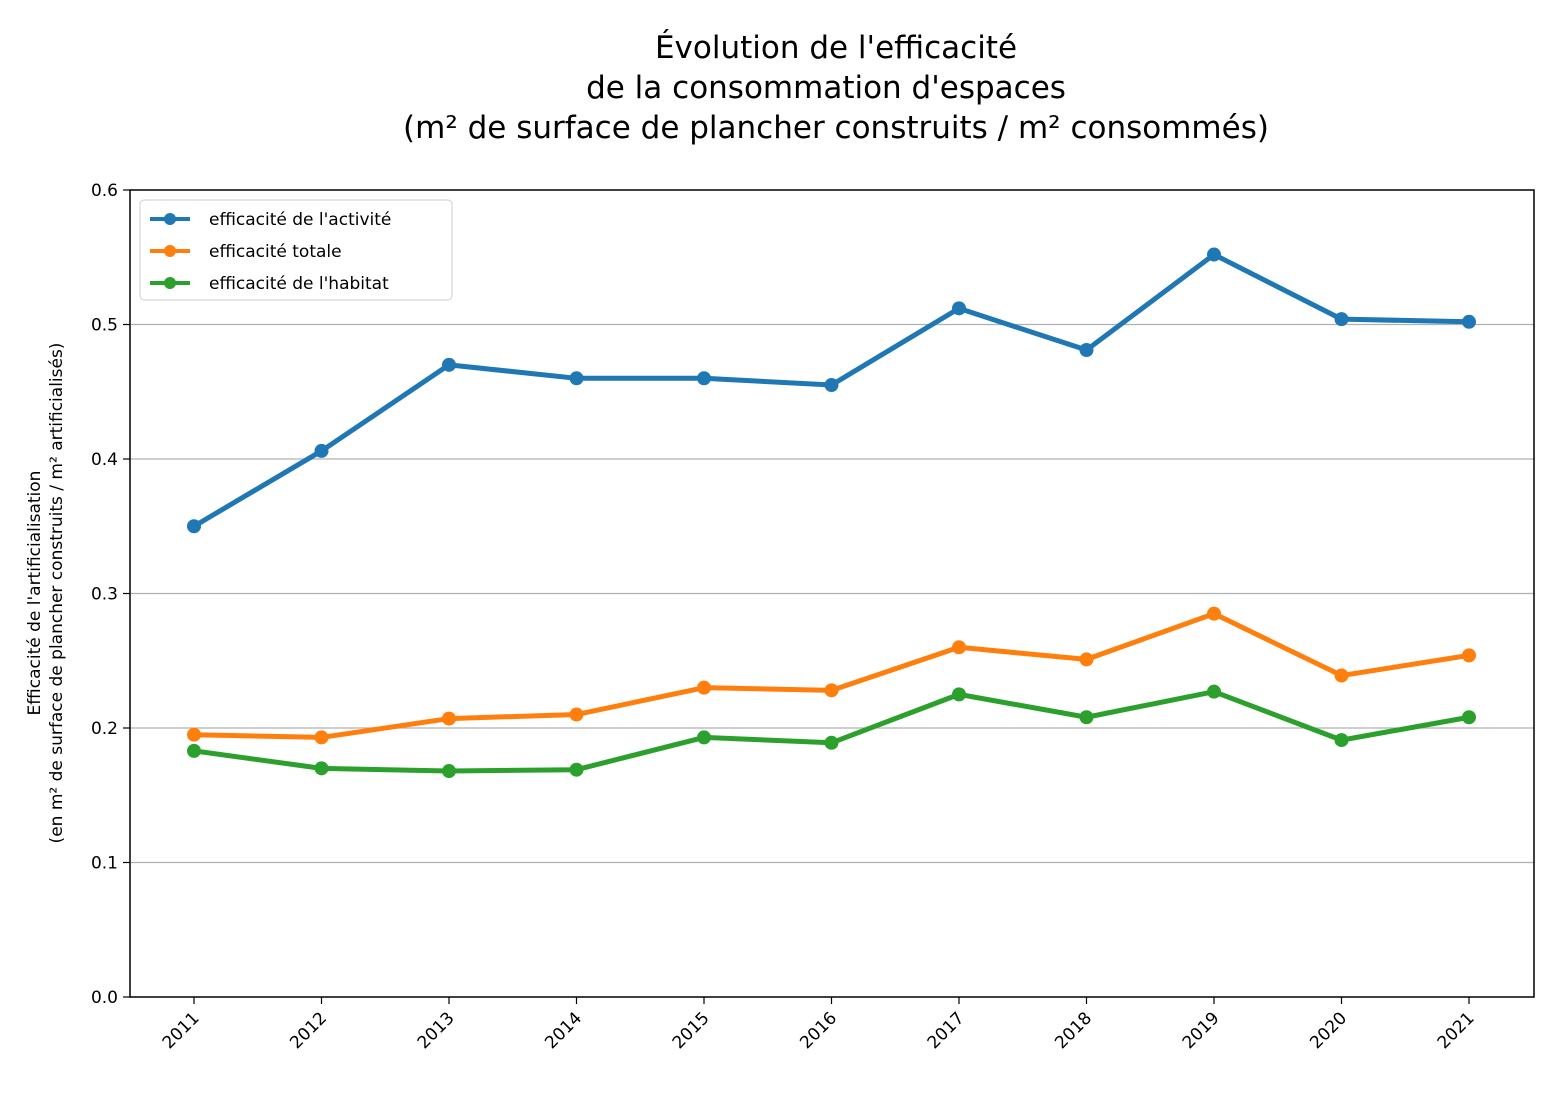 The image size is (1557, 1094). I want to click on y-tick-label: 0.6, so click(104, 191).